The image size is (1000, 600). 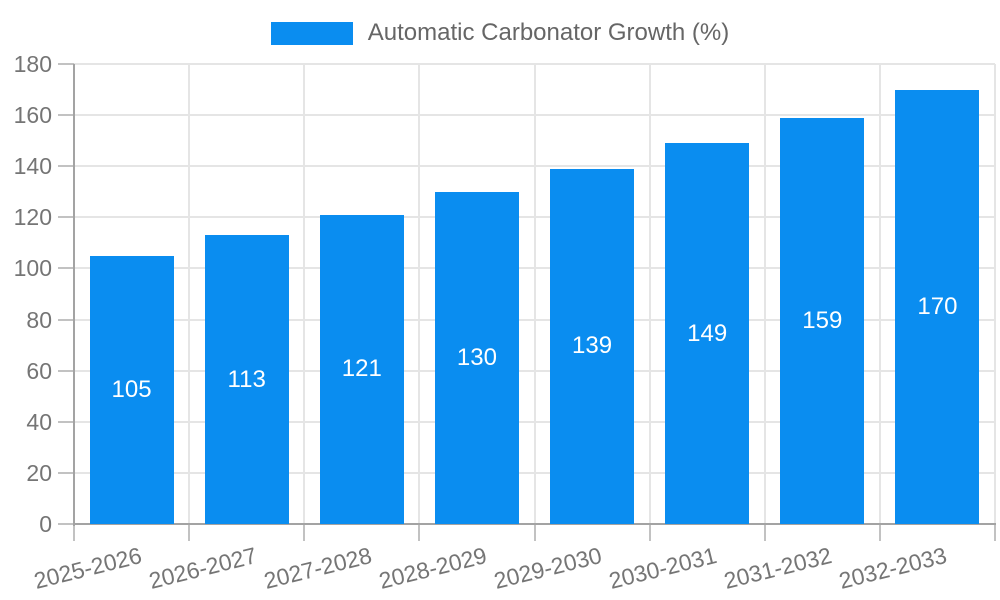 I want to click on bar-2027-2028: 121, so click(x=361, y=369).